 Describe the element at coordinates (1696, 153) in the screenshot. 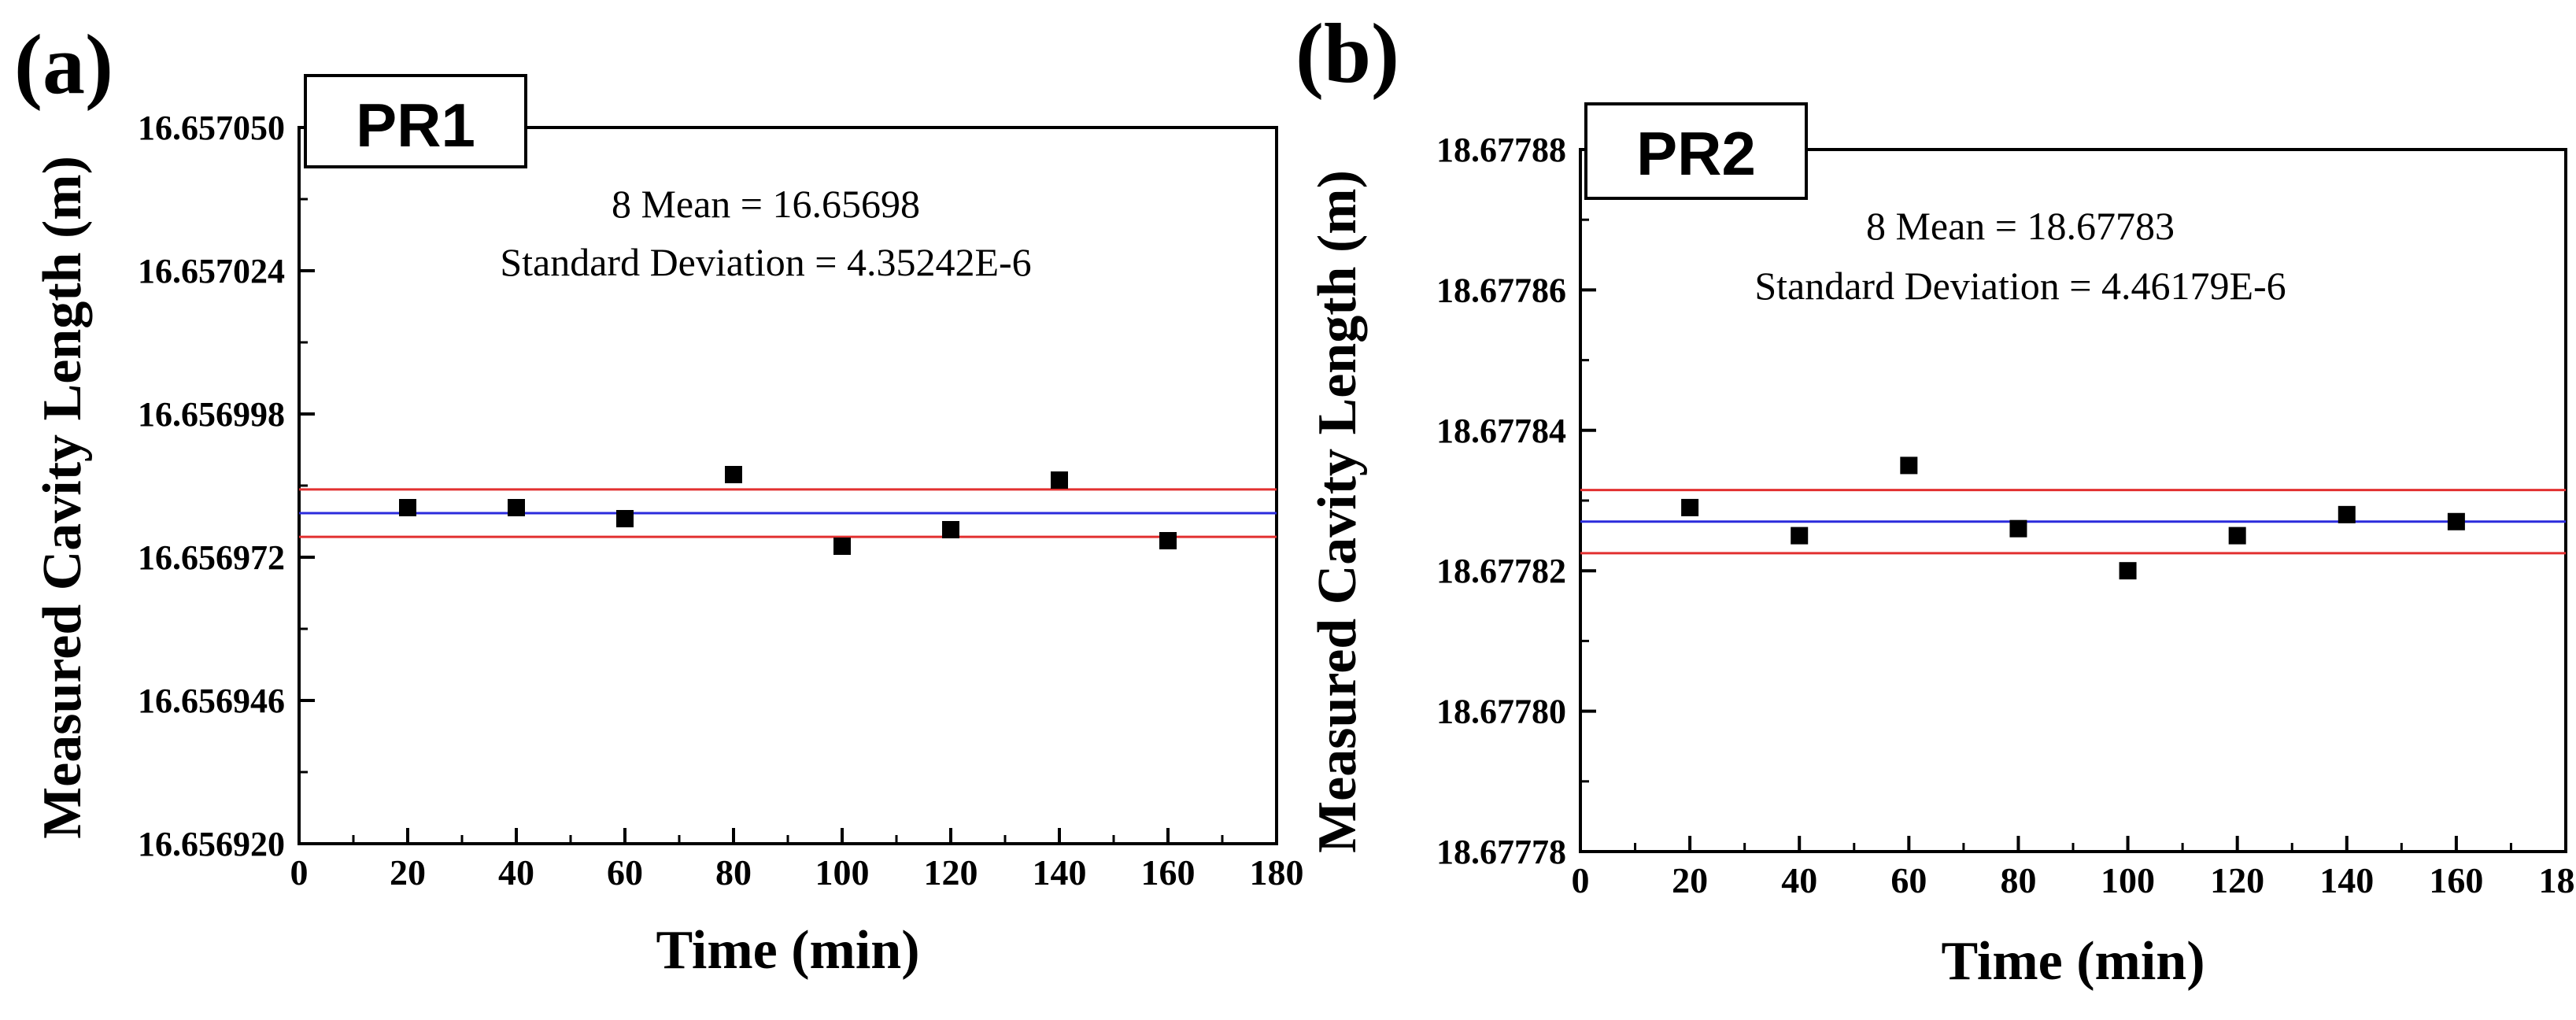

I see `series-tag: PR2` at that location.